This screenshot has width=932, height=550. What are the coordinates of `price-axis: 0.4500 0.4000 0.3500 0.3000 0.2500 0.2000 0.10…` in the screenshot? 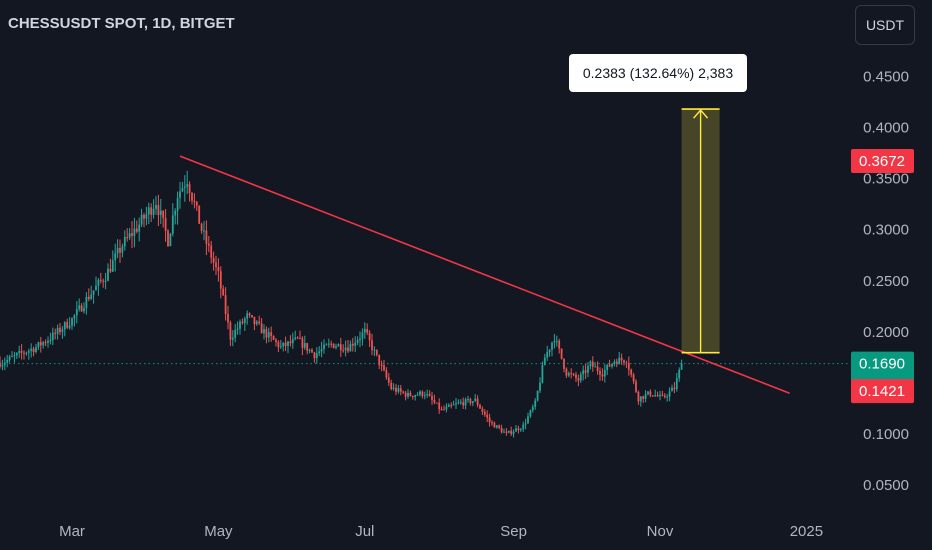 It's located at (886, 281).